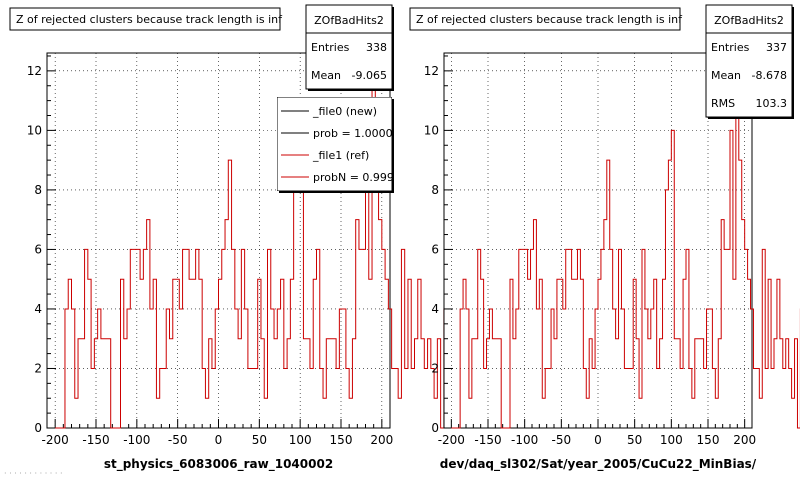 Image resolution: width=800 pixels, height=480 pixels. What do you see at coordinates (723, 103) in the screenshot?
I see `stats-label: RMS` at bounding box center [723, 103].